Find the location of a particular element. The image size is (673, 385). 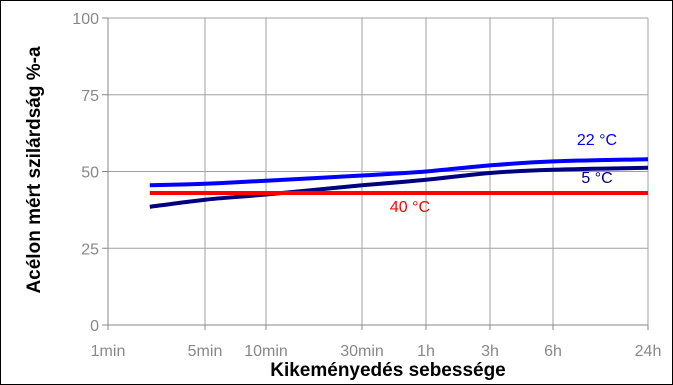

series-lines is located at coordinates (399, 183).